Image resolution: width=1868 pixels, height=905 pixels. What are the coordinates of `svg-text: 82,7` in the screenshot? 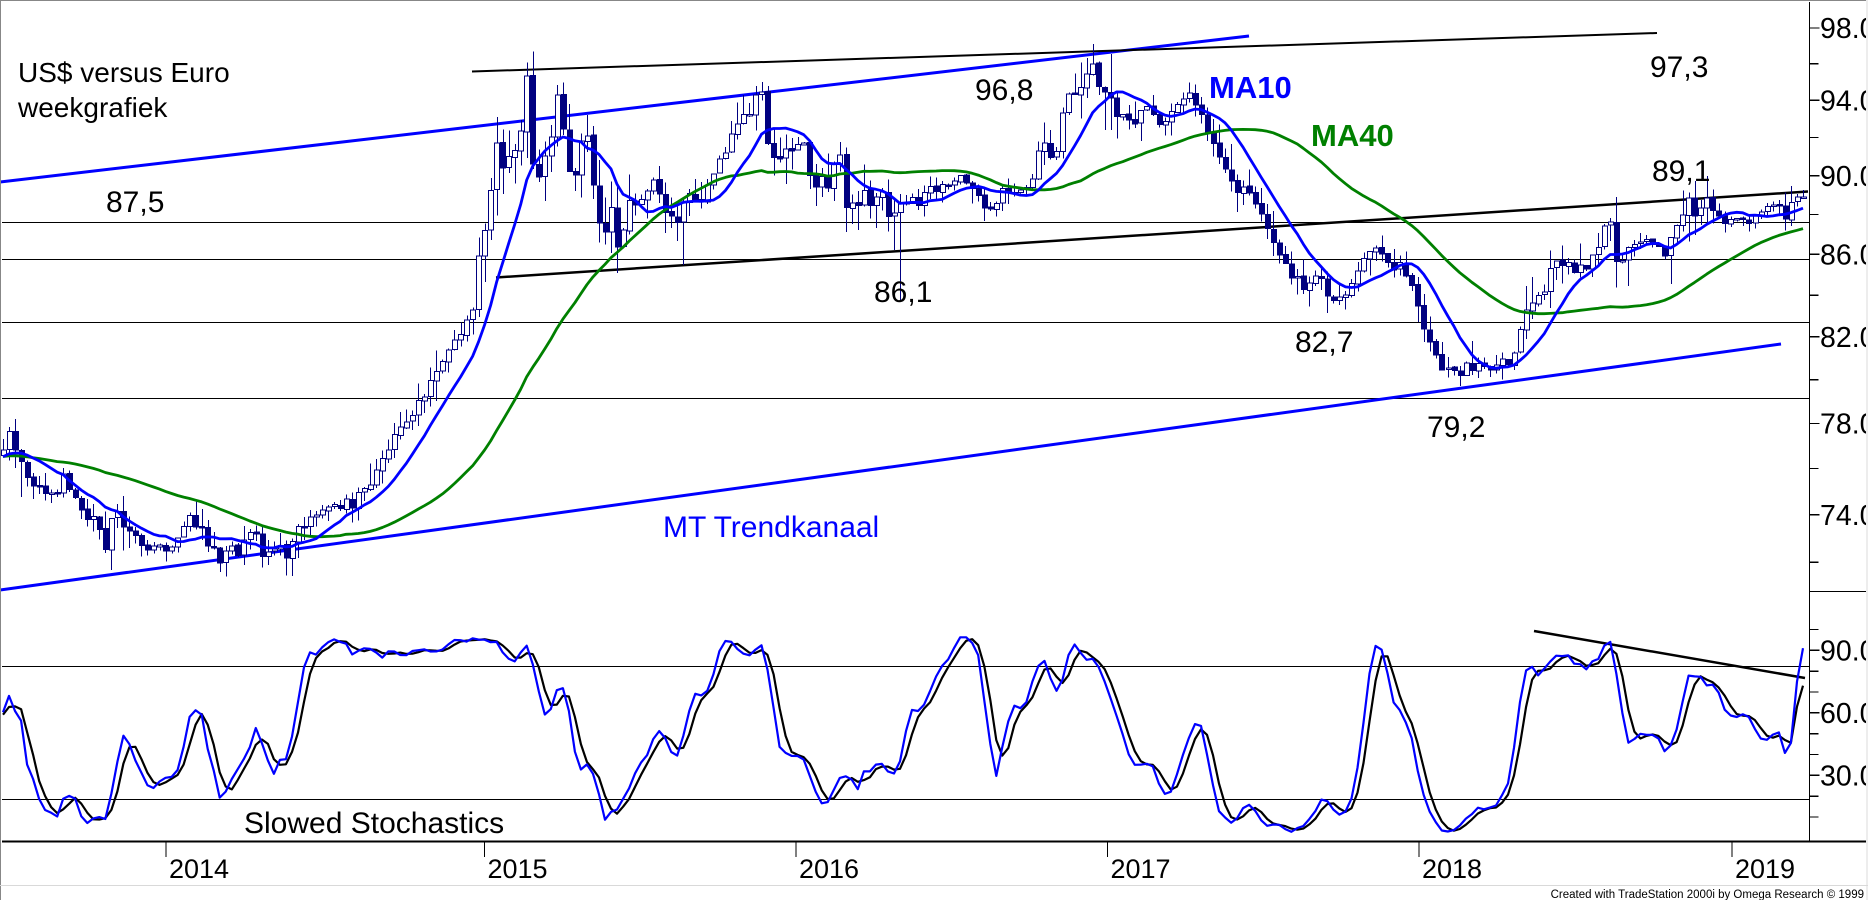 It's located at (1324, 342).